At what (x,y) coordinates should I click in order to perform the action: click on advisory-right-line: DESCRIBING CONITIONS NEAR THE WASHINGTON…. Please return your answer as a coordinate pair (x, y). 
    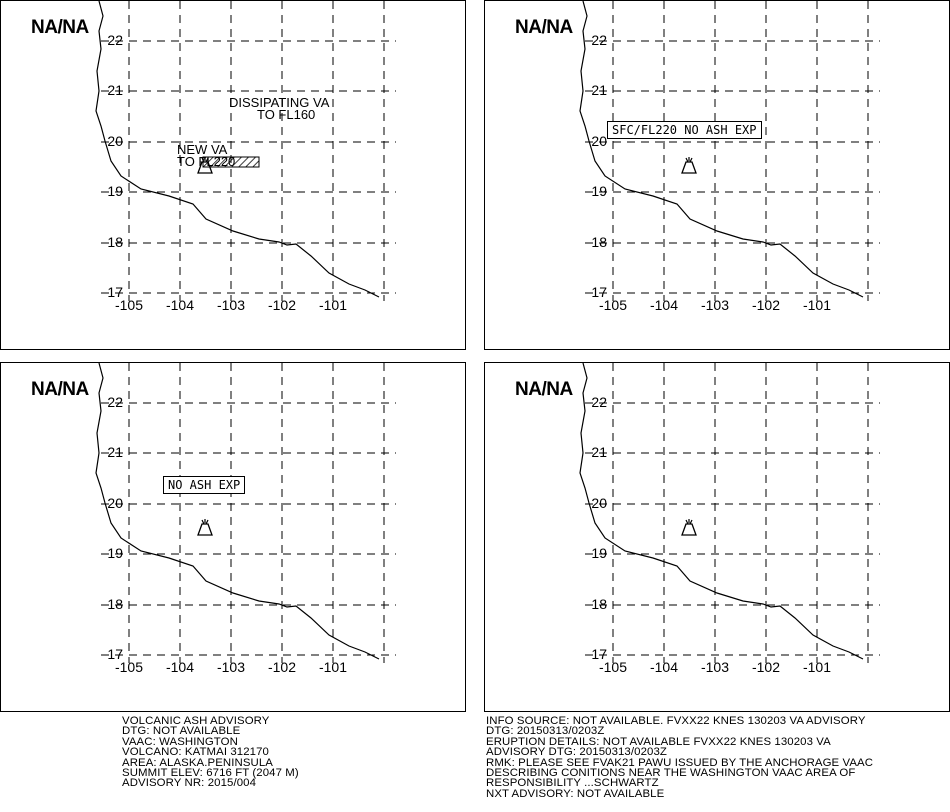
    Looking at the image, I should click on (671, 773).